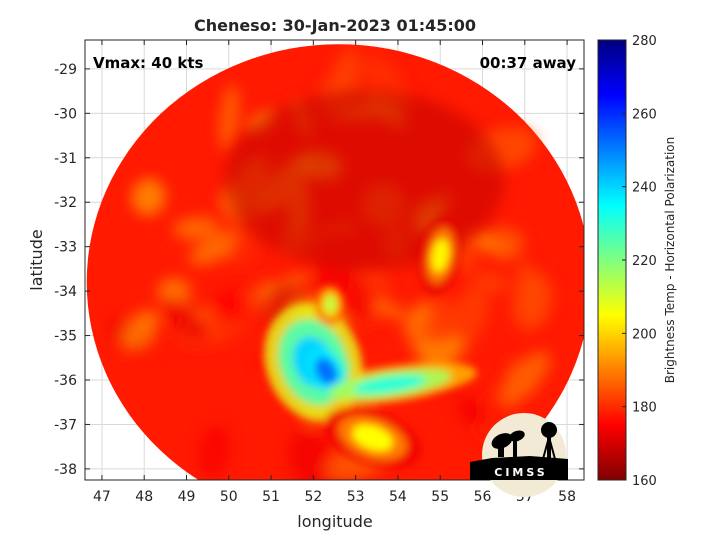 Image resolution: width=720 pixels, height=540 pixels. I want to click on cimss-logo: CIMSS, so click(519, 455).